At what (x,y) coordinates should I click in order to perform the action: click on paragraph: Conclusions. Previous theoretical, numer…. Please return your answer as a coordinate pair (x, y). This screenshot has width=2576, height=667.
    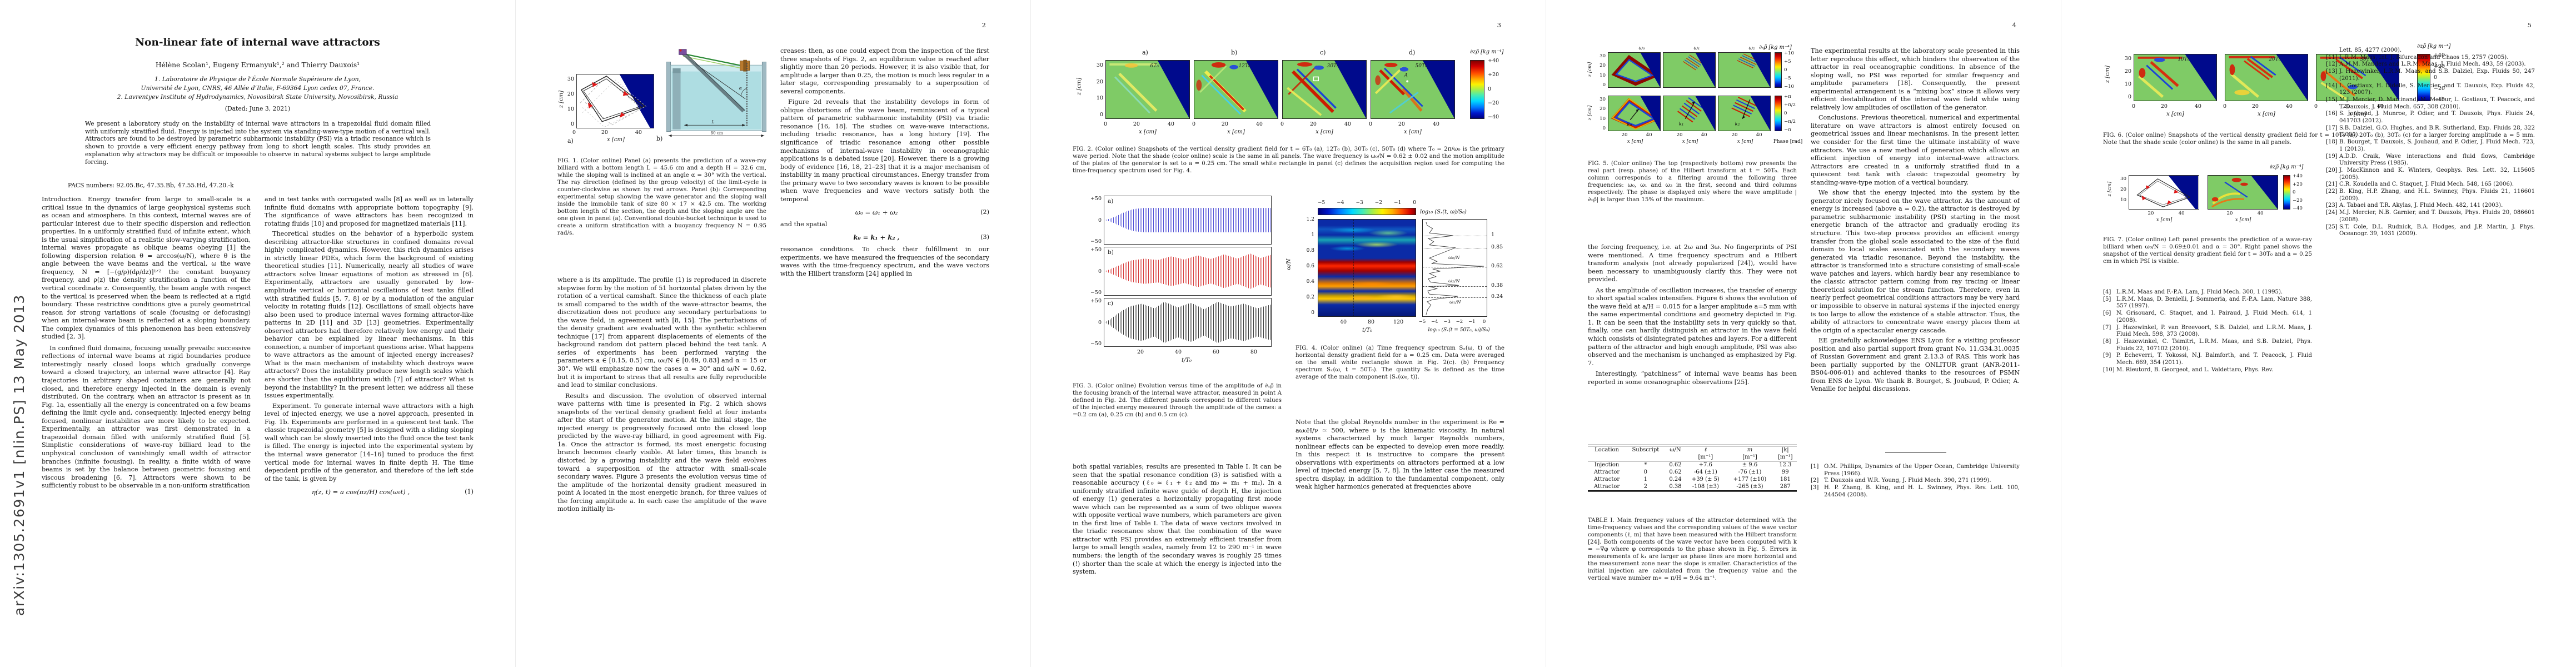
    Looking at the image, I should click on (1915, 150).